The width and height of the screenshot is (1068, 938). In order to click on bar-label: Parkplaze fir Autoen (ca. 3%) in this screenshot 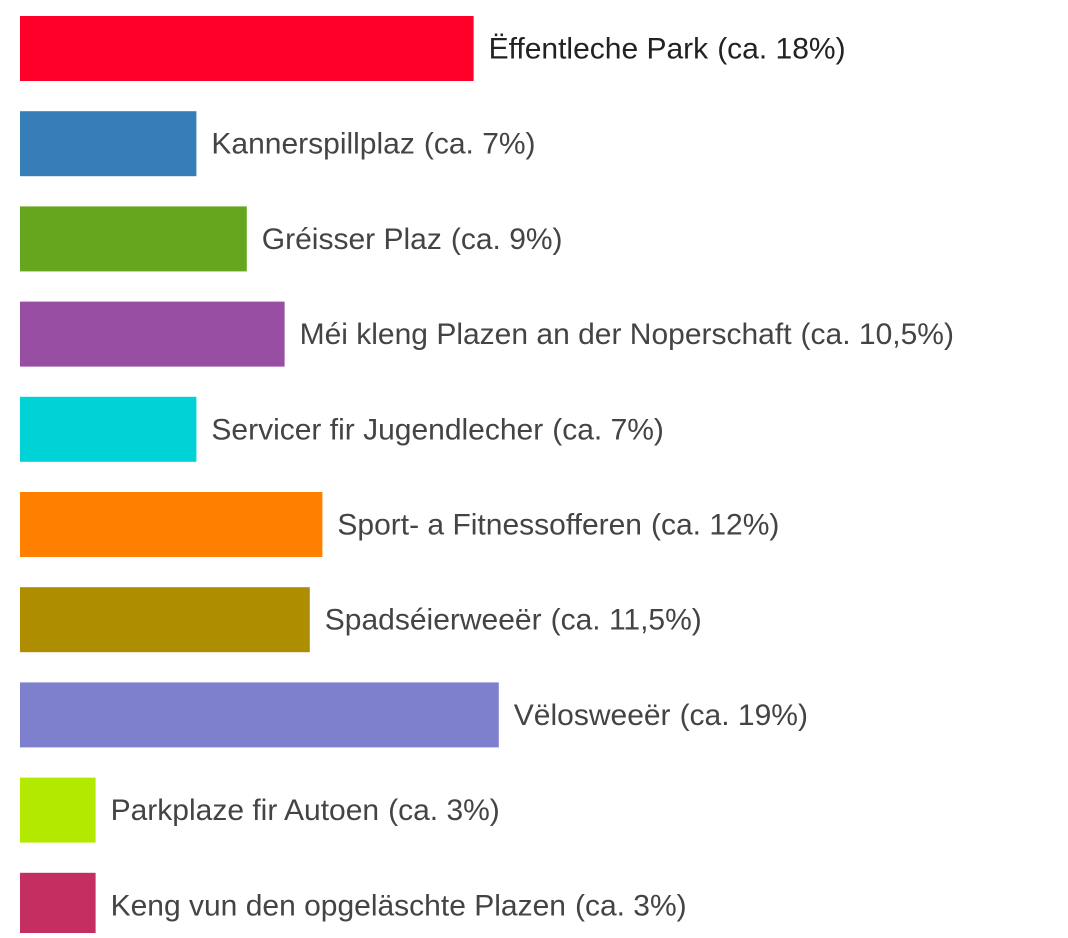, I will do `click(305, 810)`.